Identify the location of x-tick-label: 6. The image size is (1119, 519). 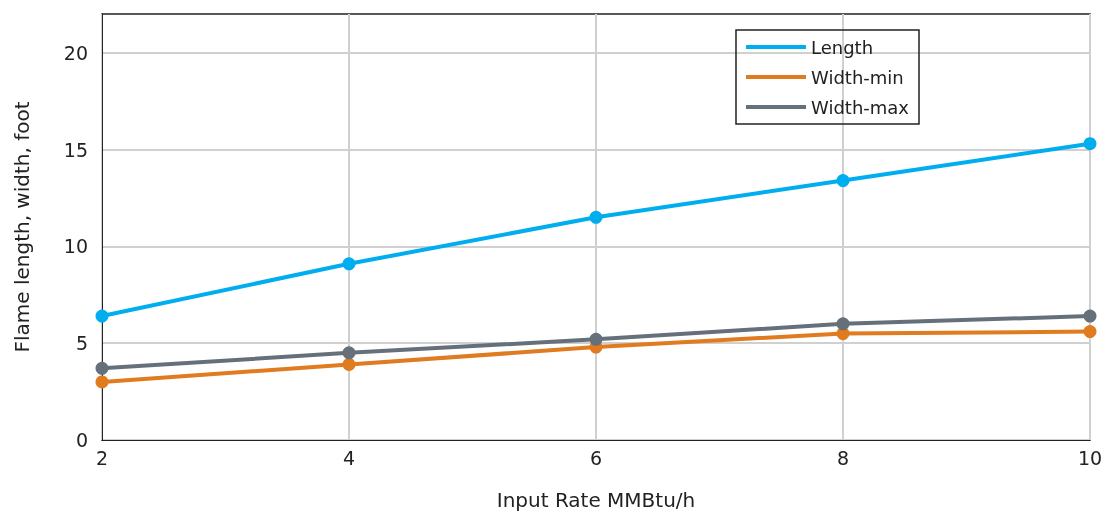
(596, 457).